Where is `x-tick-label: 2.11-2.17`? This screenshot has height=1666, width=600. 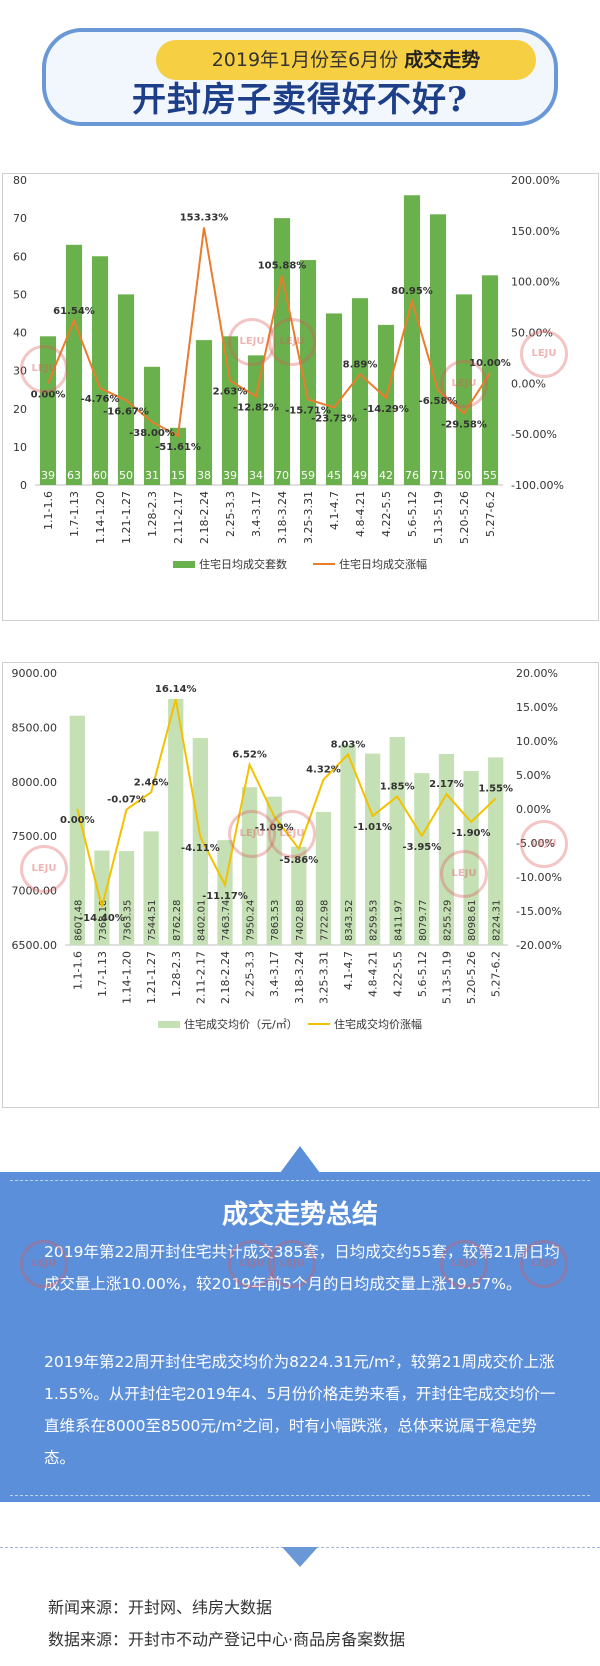
x-tick-label: 2.11-2.17 is located at coordinates (178, 517).